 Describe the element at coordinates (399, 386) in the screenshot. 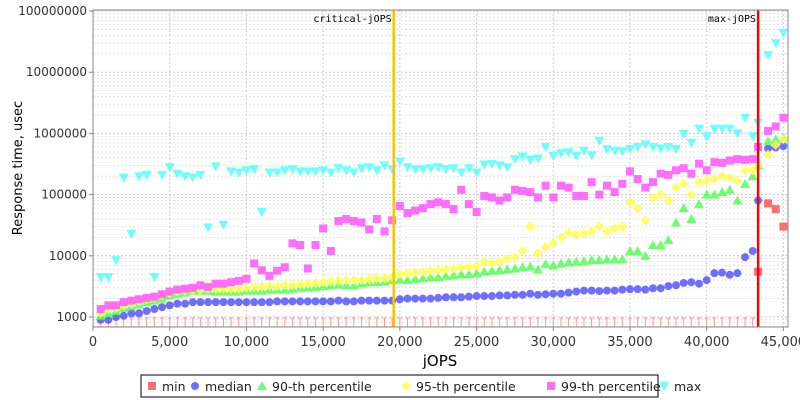

I see `legend-box` at that location.